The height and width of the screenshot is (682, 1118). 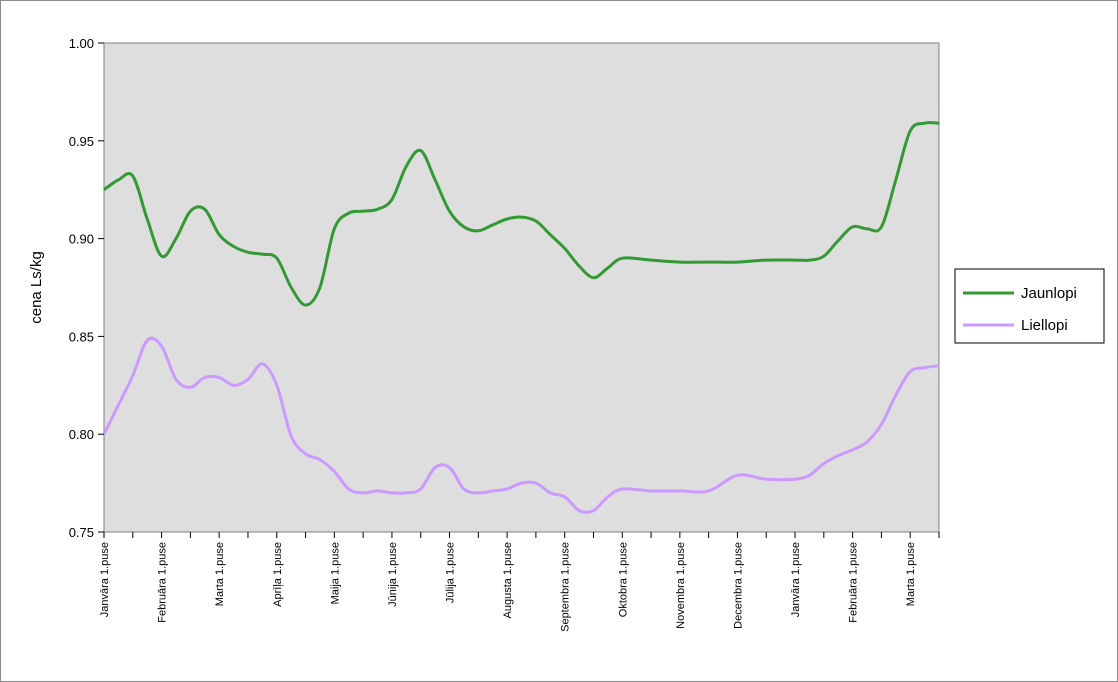 I want to click on y-tick-label: 0.75, so click(x=81, y=532).